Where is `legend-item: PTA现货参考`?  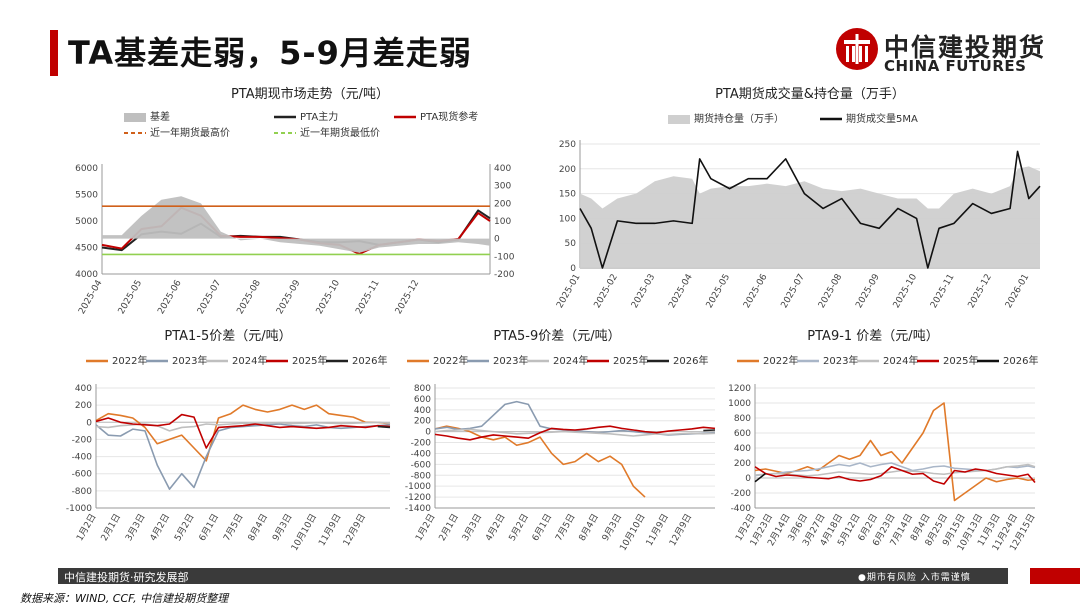 legend-item: PTA现货参考 is located at coordinates (436, 116).